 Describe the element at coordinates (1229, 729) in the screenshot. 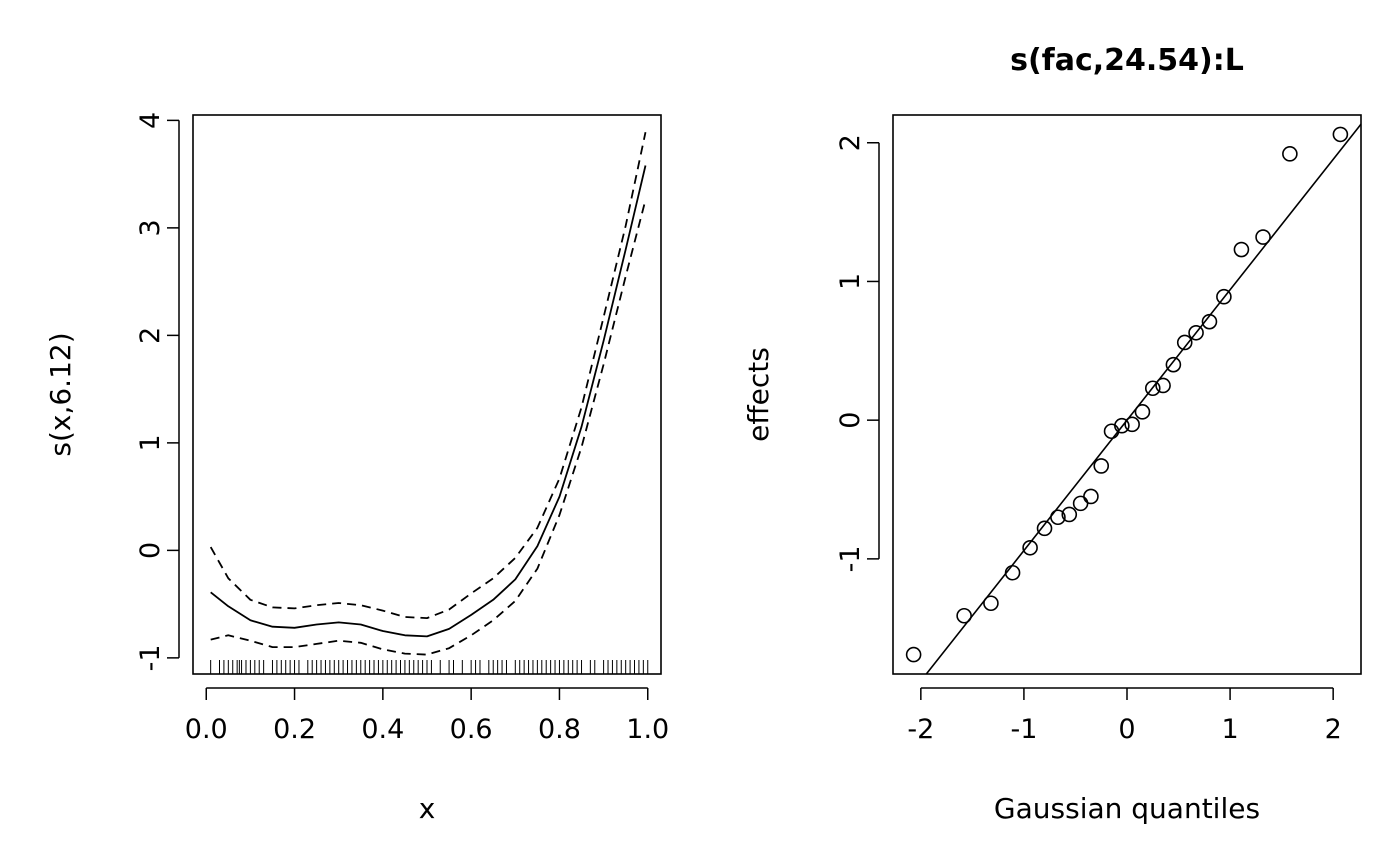

I see `qq-plot-x-tick-label: 1` at that location.